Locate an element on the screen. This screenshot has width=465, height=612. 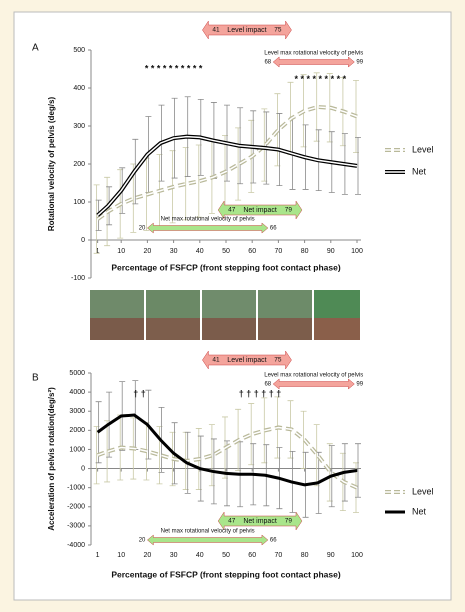
panel-label: B is located at coordinates (35, 378).